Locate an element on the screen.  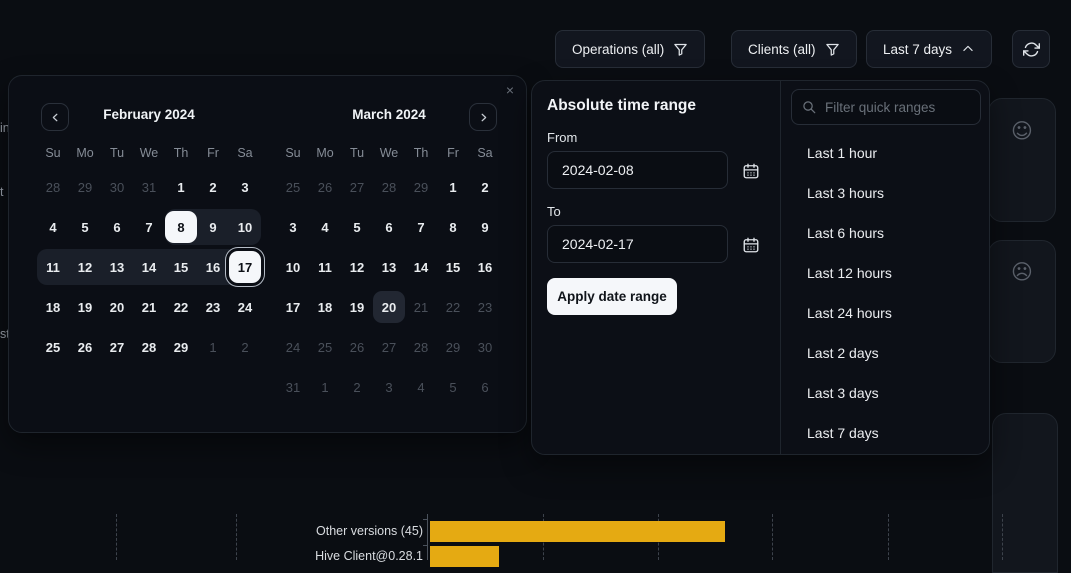
clients-filter-button: Clients (all) is located at coordinates (794, 49).